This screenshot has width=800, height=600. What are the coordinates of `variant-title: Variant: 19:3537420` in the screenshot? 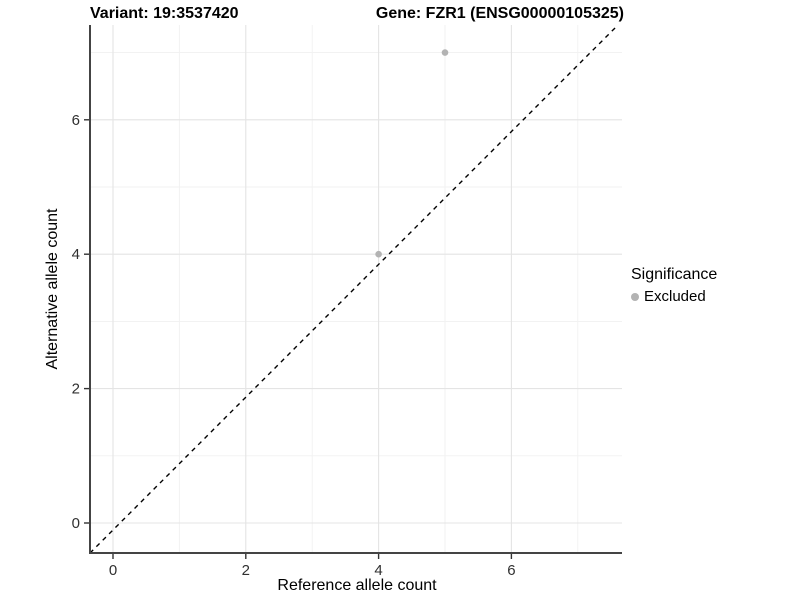 It's located at (164, 13).